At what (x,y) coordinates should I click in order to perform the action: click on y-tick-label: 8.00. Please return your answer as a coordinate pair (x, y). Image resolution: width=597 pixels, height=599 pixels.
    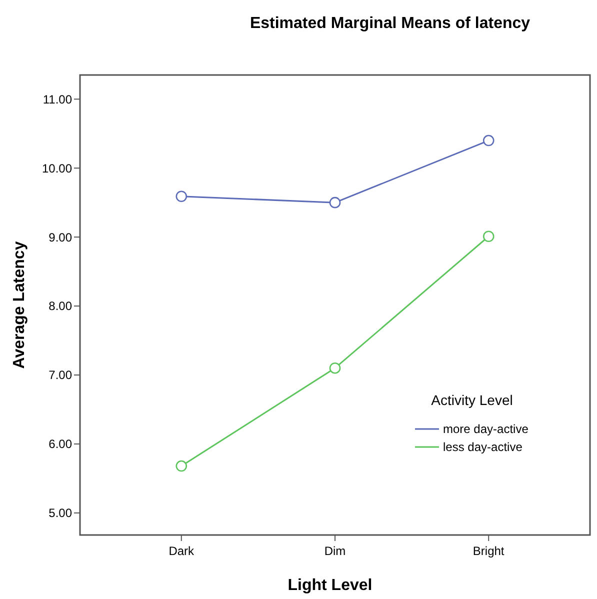
    Looking at the image, I should click on (60, 306).